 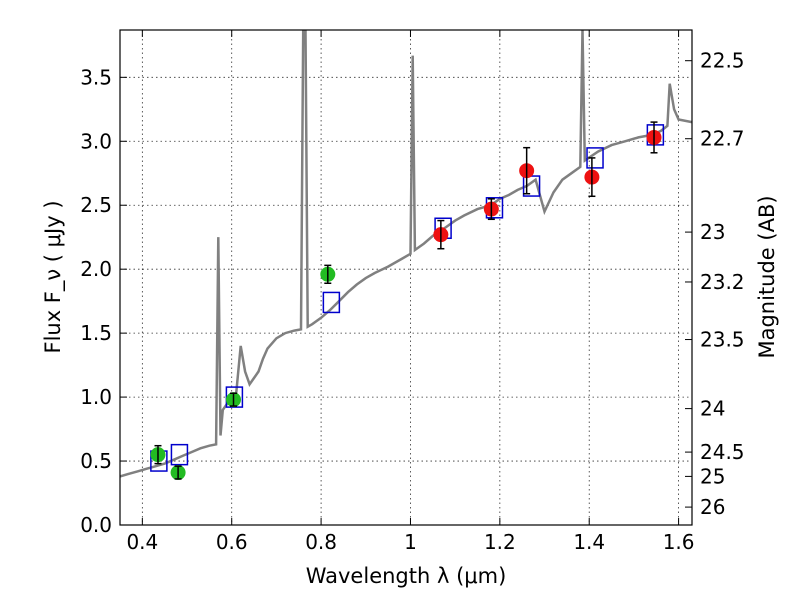 What do you see at coordinates (722, 340) in the screenshot?
I see `right-tick-label: 23.5` at bounding box center [722, 340].